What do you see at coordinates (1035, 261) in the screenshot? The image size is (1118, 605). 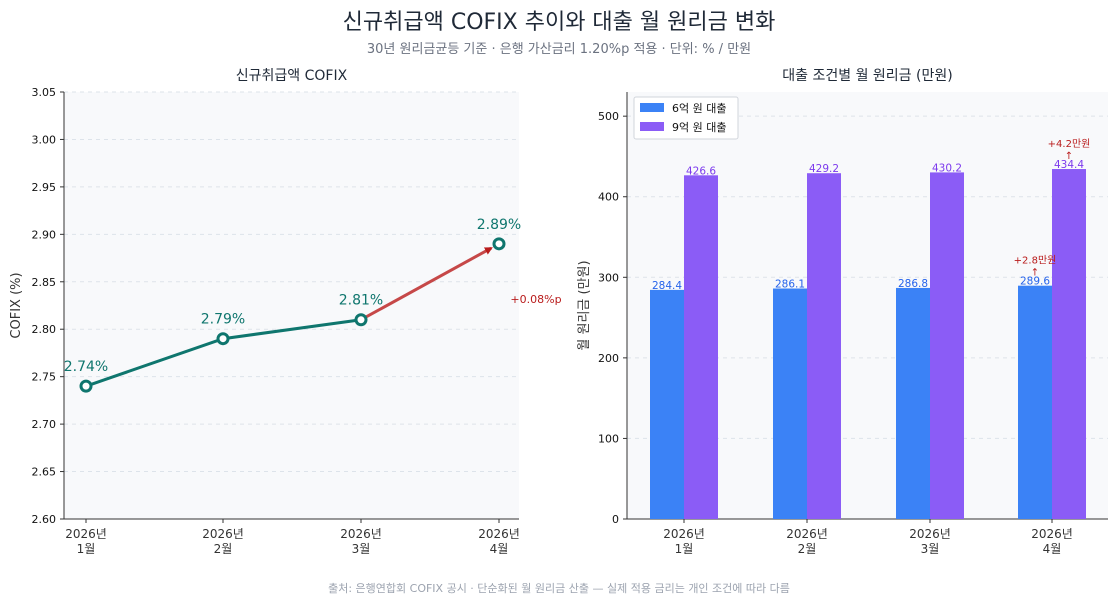 I see `bar-change-annotation: +2.8만원` at bounding box center [1035, 261].